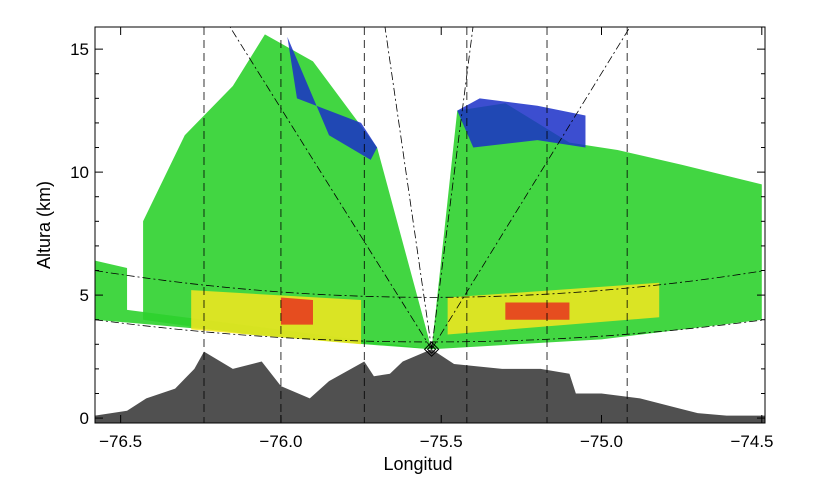  Describe the element at coordinates (84, 295) in the screenshot. I see `y-tick-label: 5` at that location.